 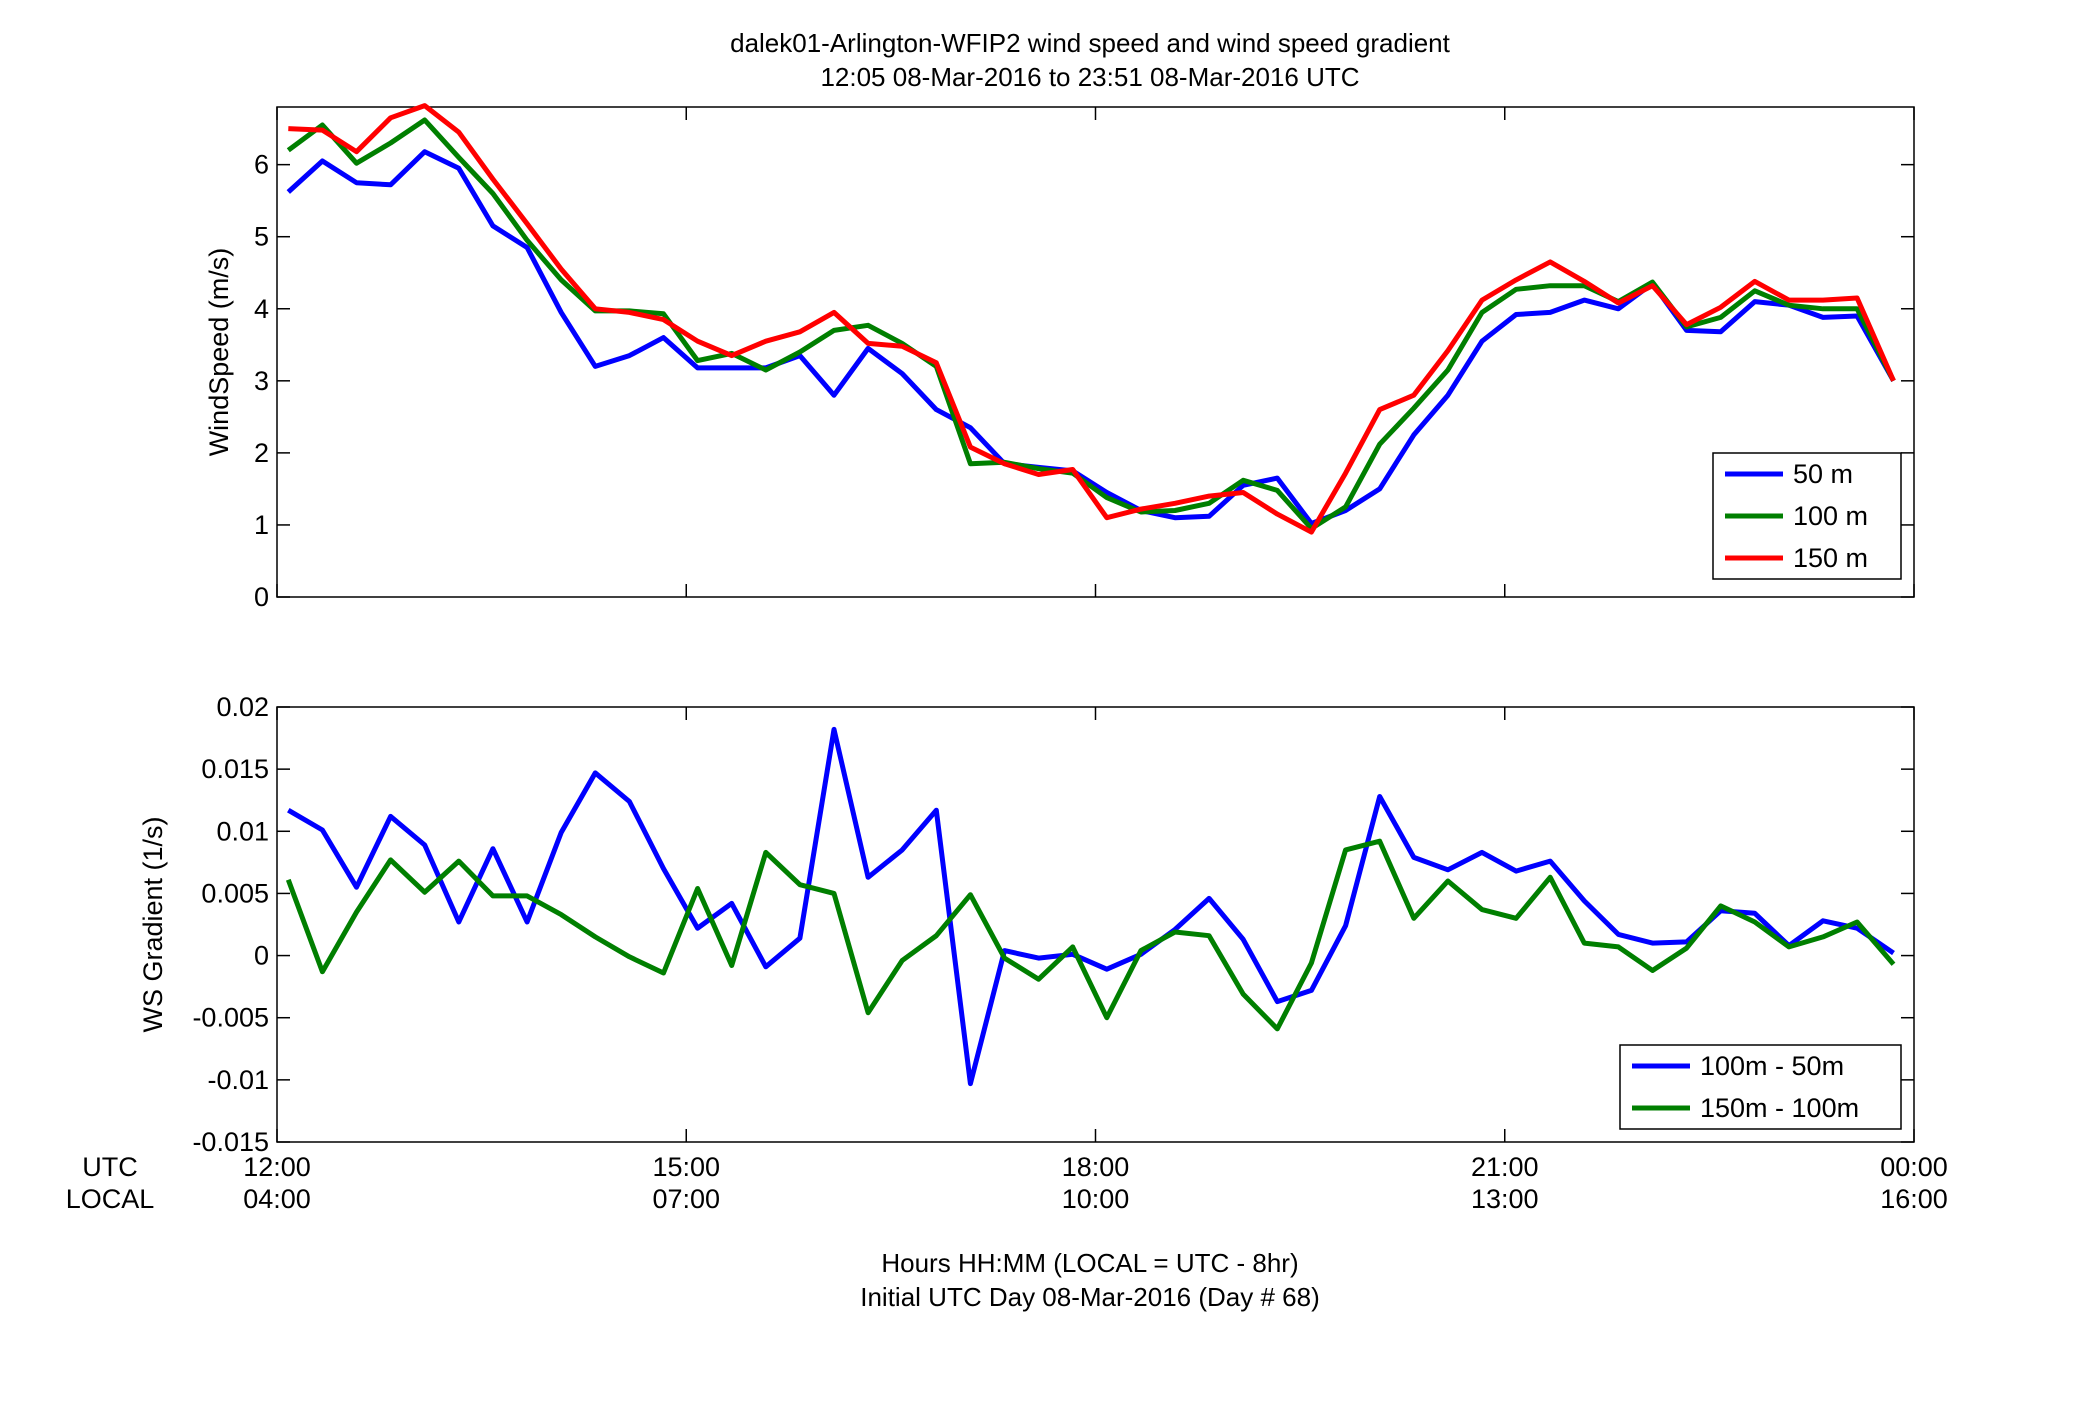 I want to click on y-axis-label: WS Gradient (1/s), so click(x=153, y=924).